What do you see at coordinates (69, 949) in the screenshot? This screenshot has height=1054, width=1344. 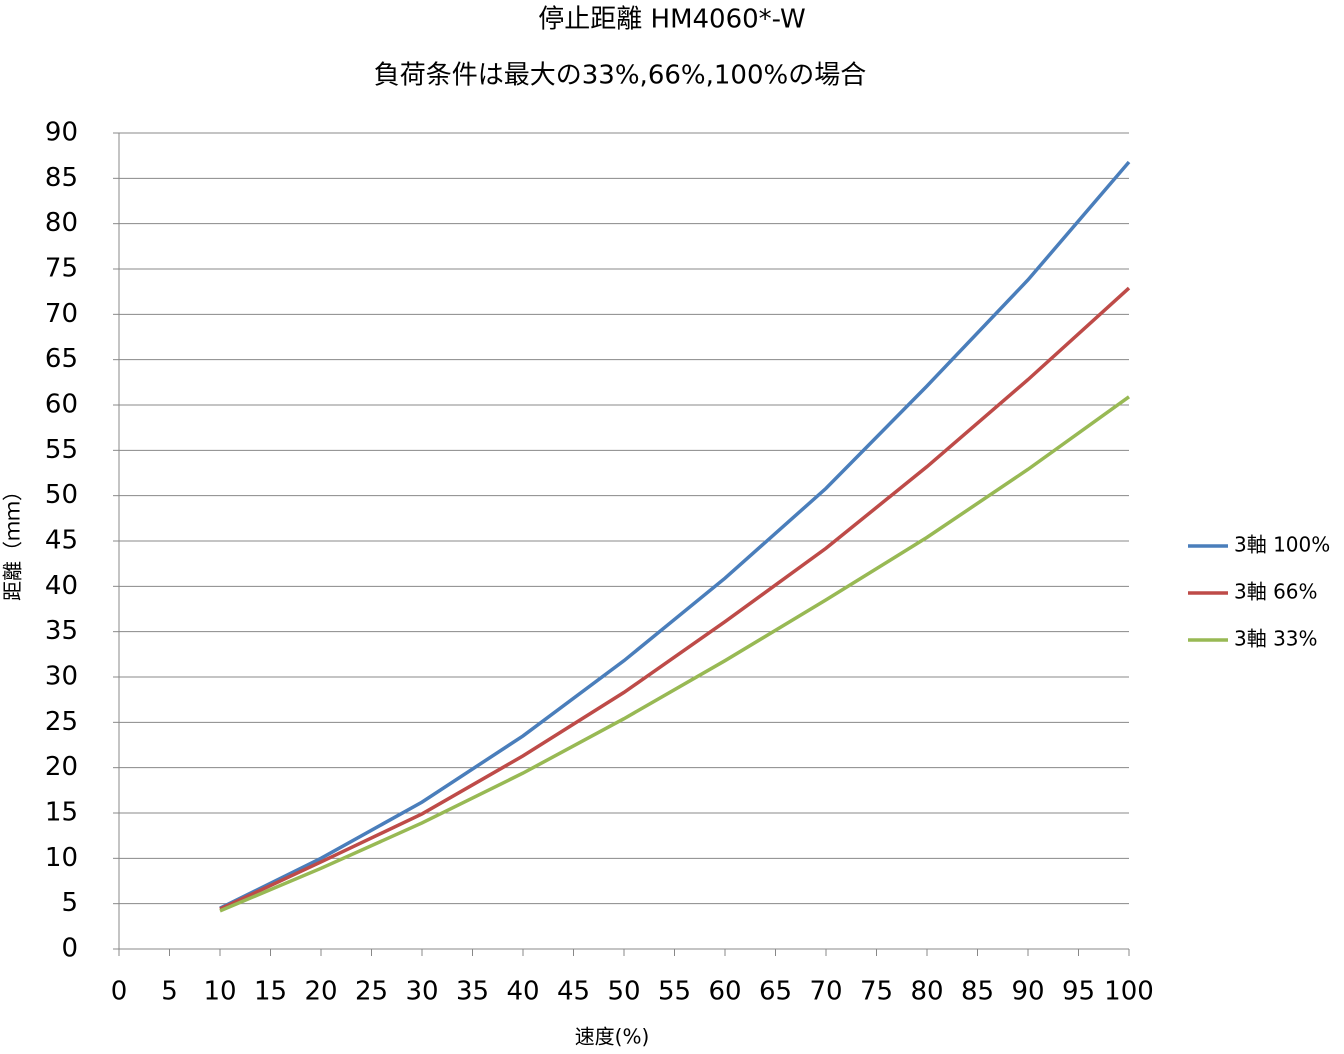 I see `y-tick-label: 0` at bounding box center [69, 949].